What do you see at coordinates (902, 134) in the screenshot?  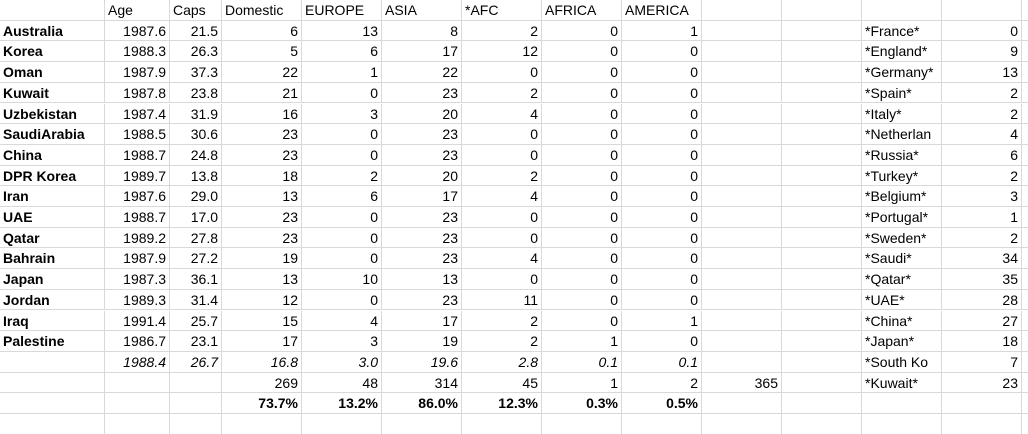 I see `country-label: *Netherlan` at bounding box center [902, 134].